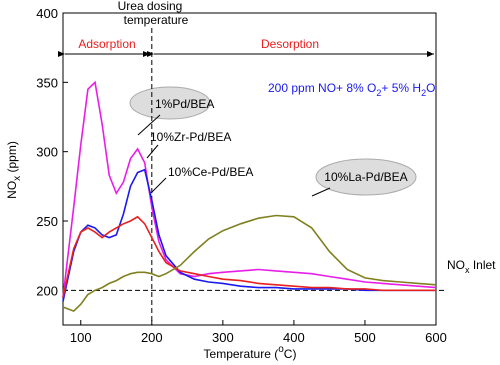 The height and width of the screenshot is (365, 500). What do you see at coordinates (47, 152) in the screenshot?
I see `y-tick-label: 300` at bounding box center [47, 152].